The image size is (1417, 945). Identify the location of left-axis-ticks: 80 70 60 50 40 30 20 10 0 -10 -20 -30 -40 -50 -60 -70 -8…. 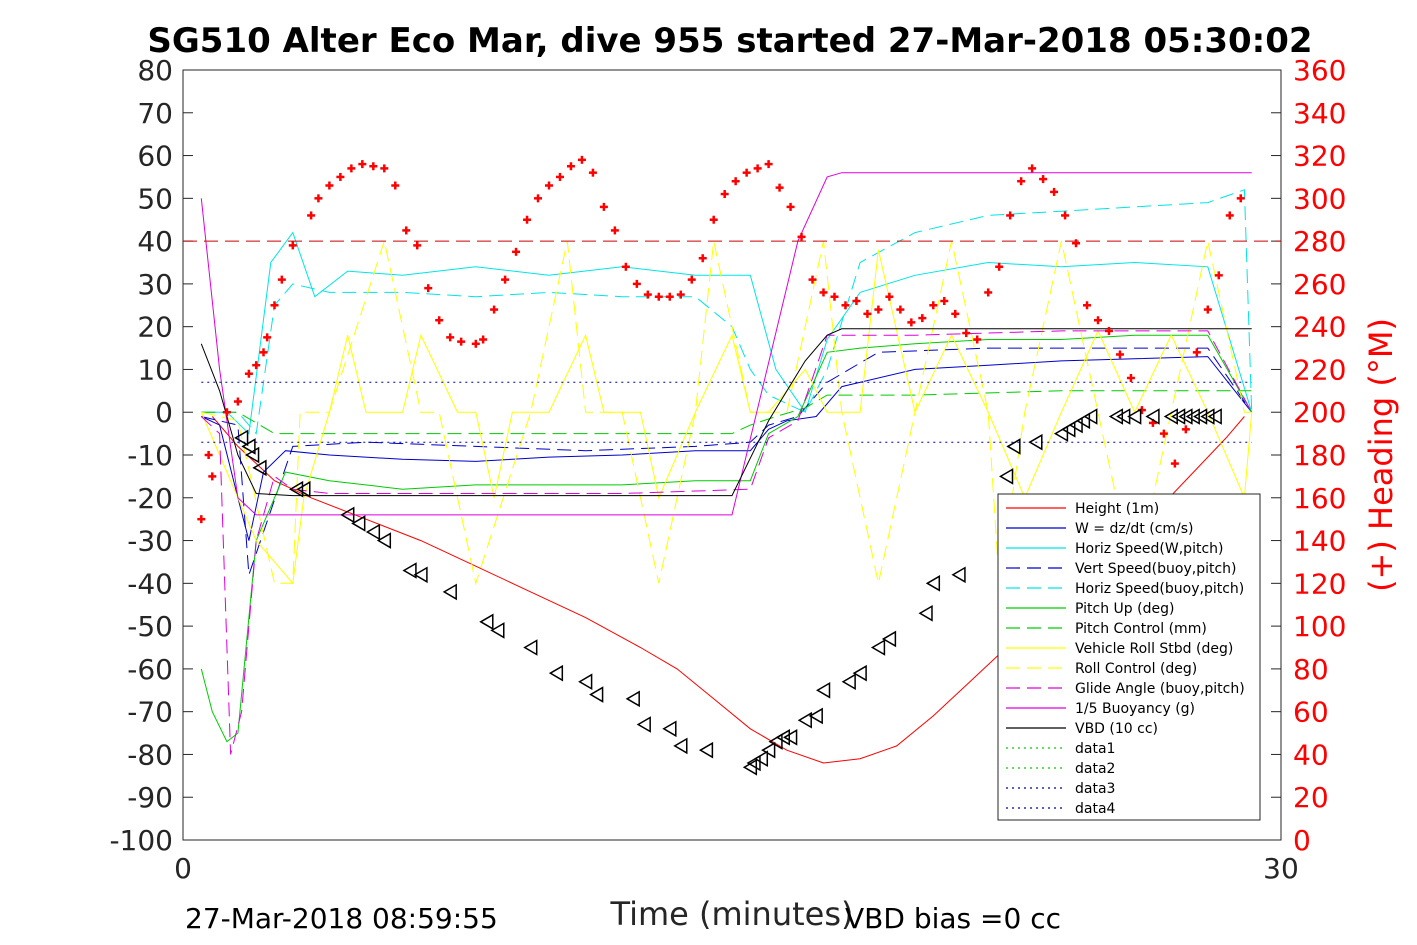
(151, 455).